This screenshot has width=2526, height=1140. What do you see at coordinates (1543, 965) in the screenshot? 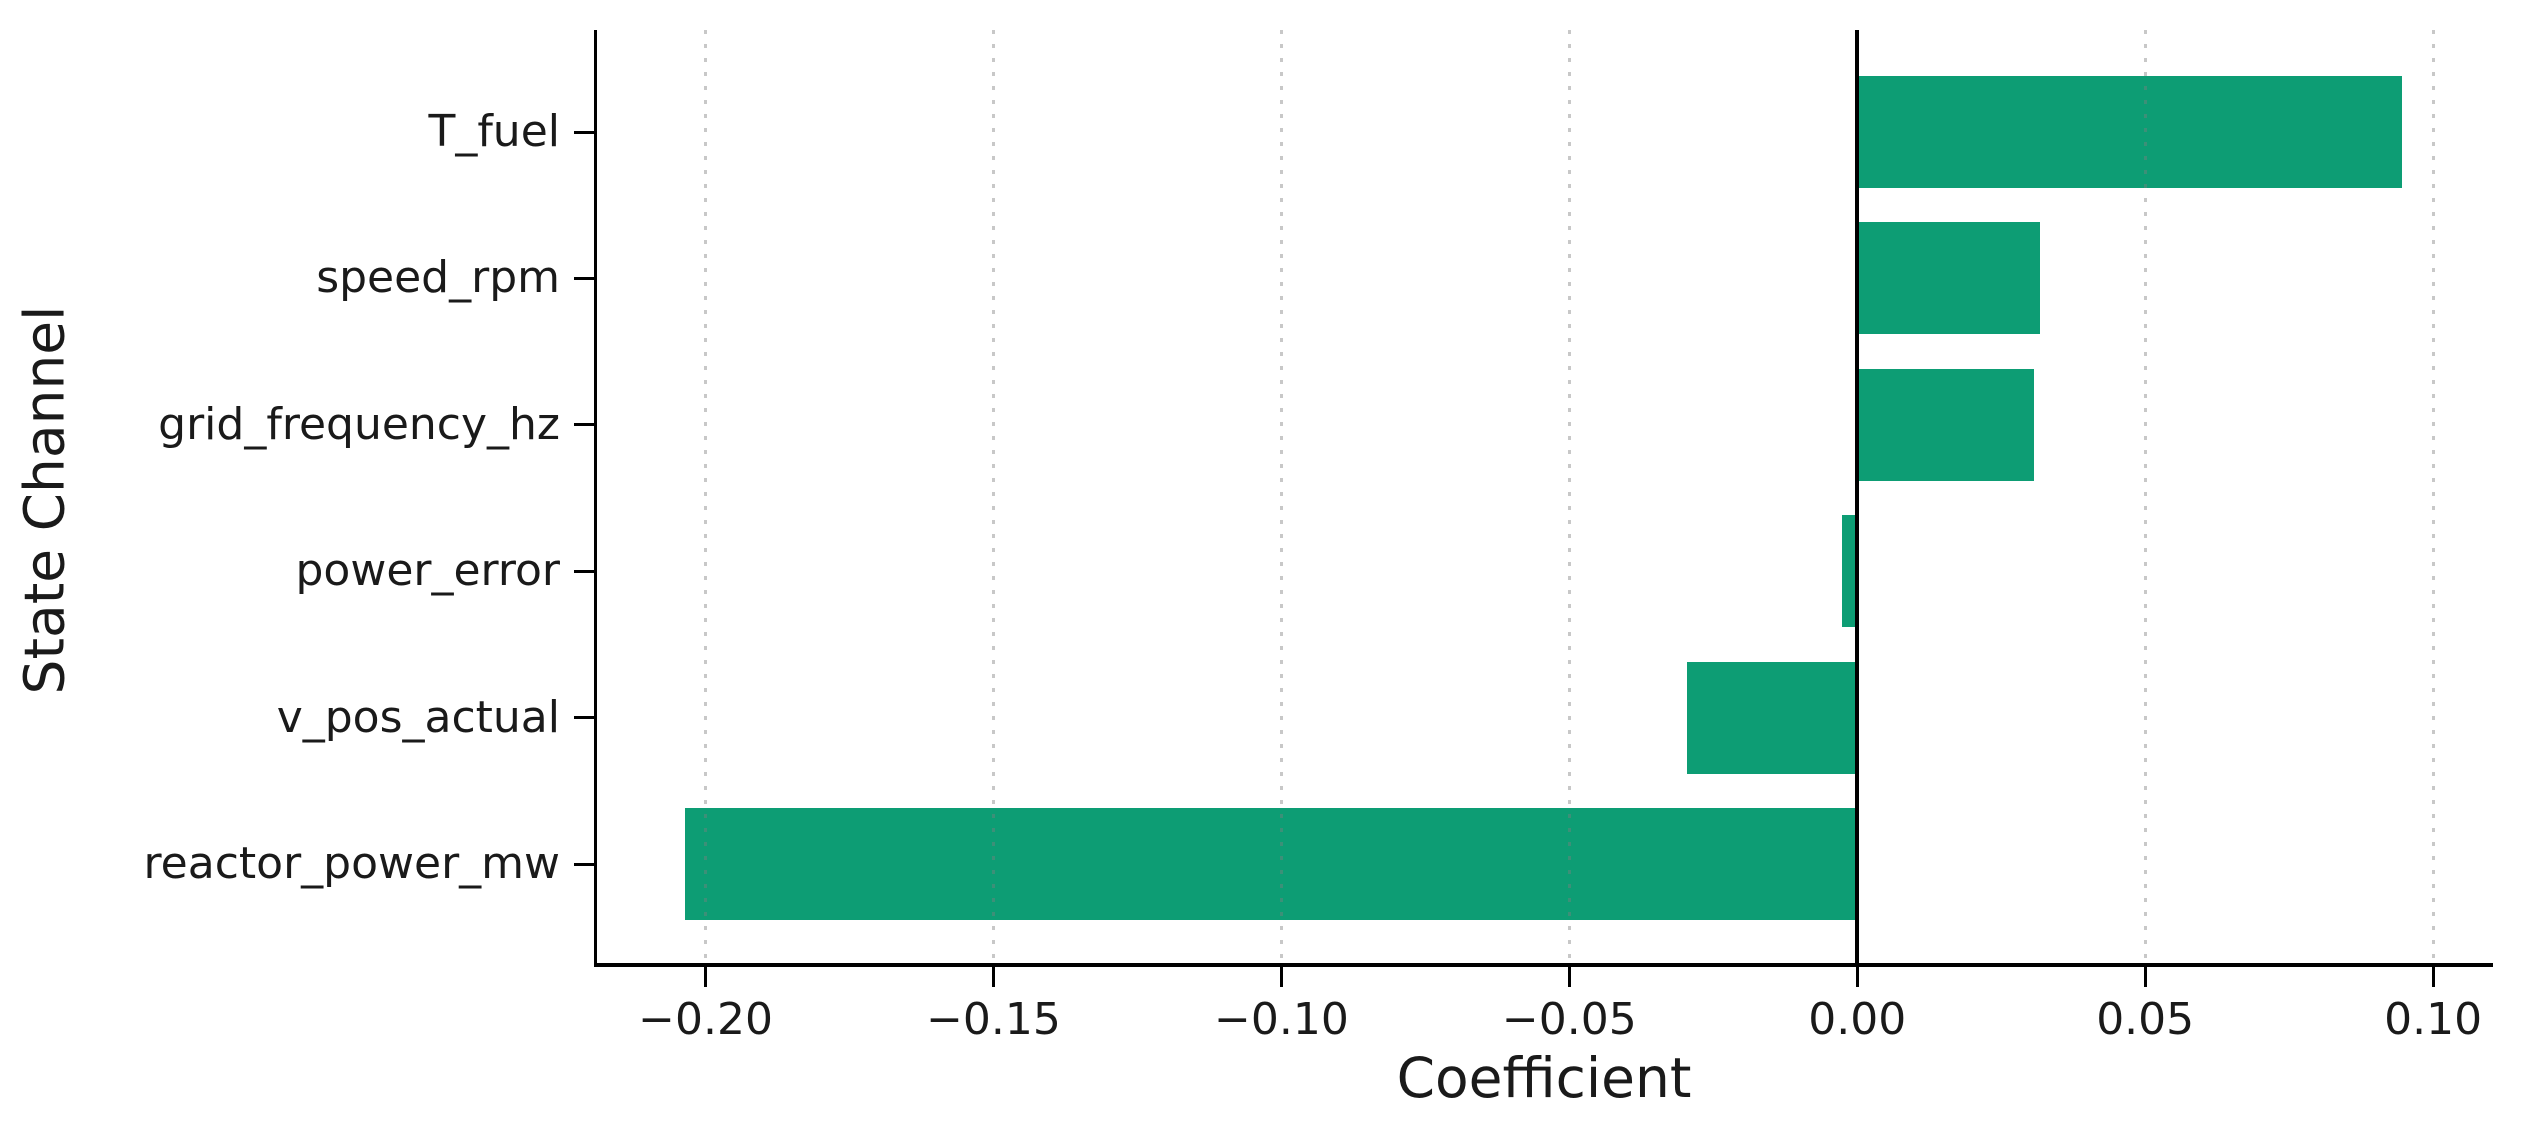
I see `x-axis-line` at bounding box center [1543, 965].